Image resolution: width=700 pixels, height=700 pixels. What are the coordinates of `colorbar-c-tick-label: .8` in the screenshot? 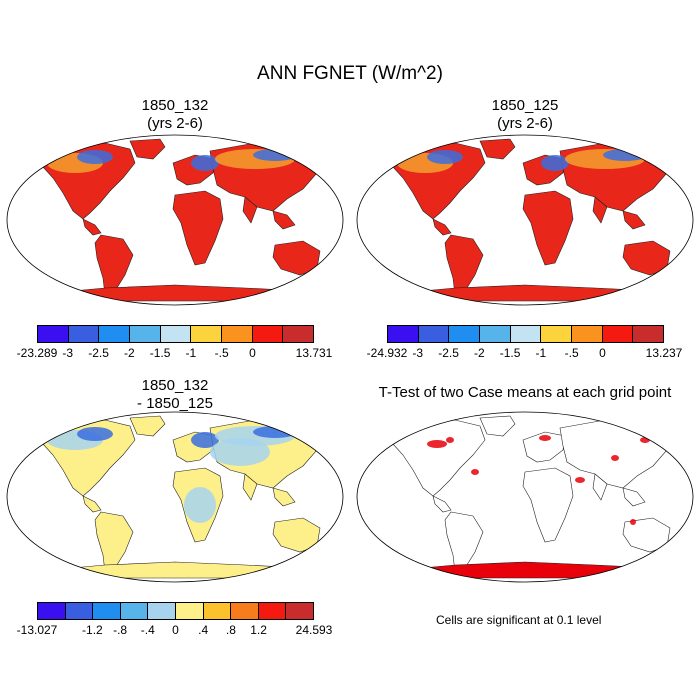 It's located at (230, 630).